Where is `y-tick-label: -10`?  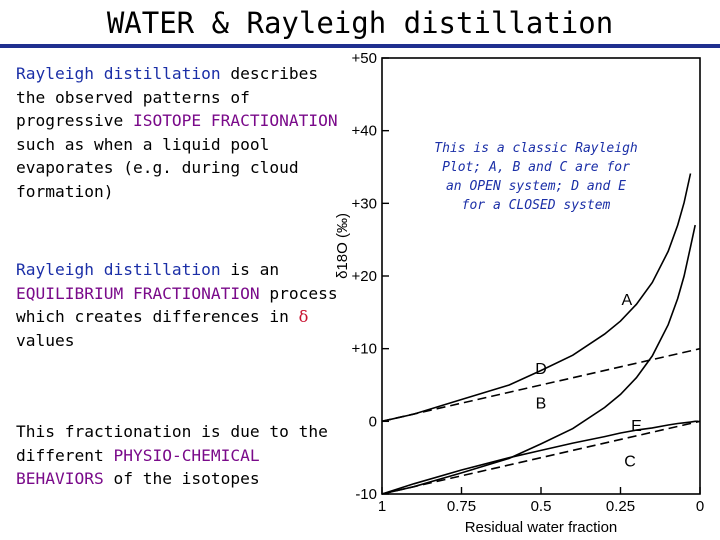 y-tick-label: -10 is located at coordinates (366, 494).